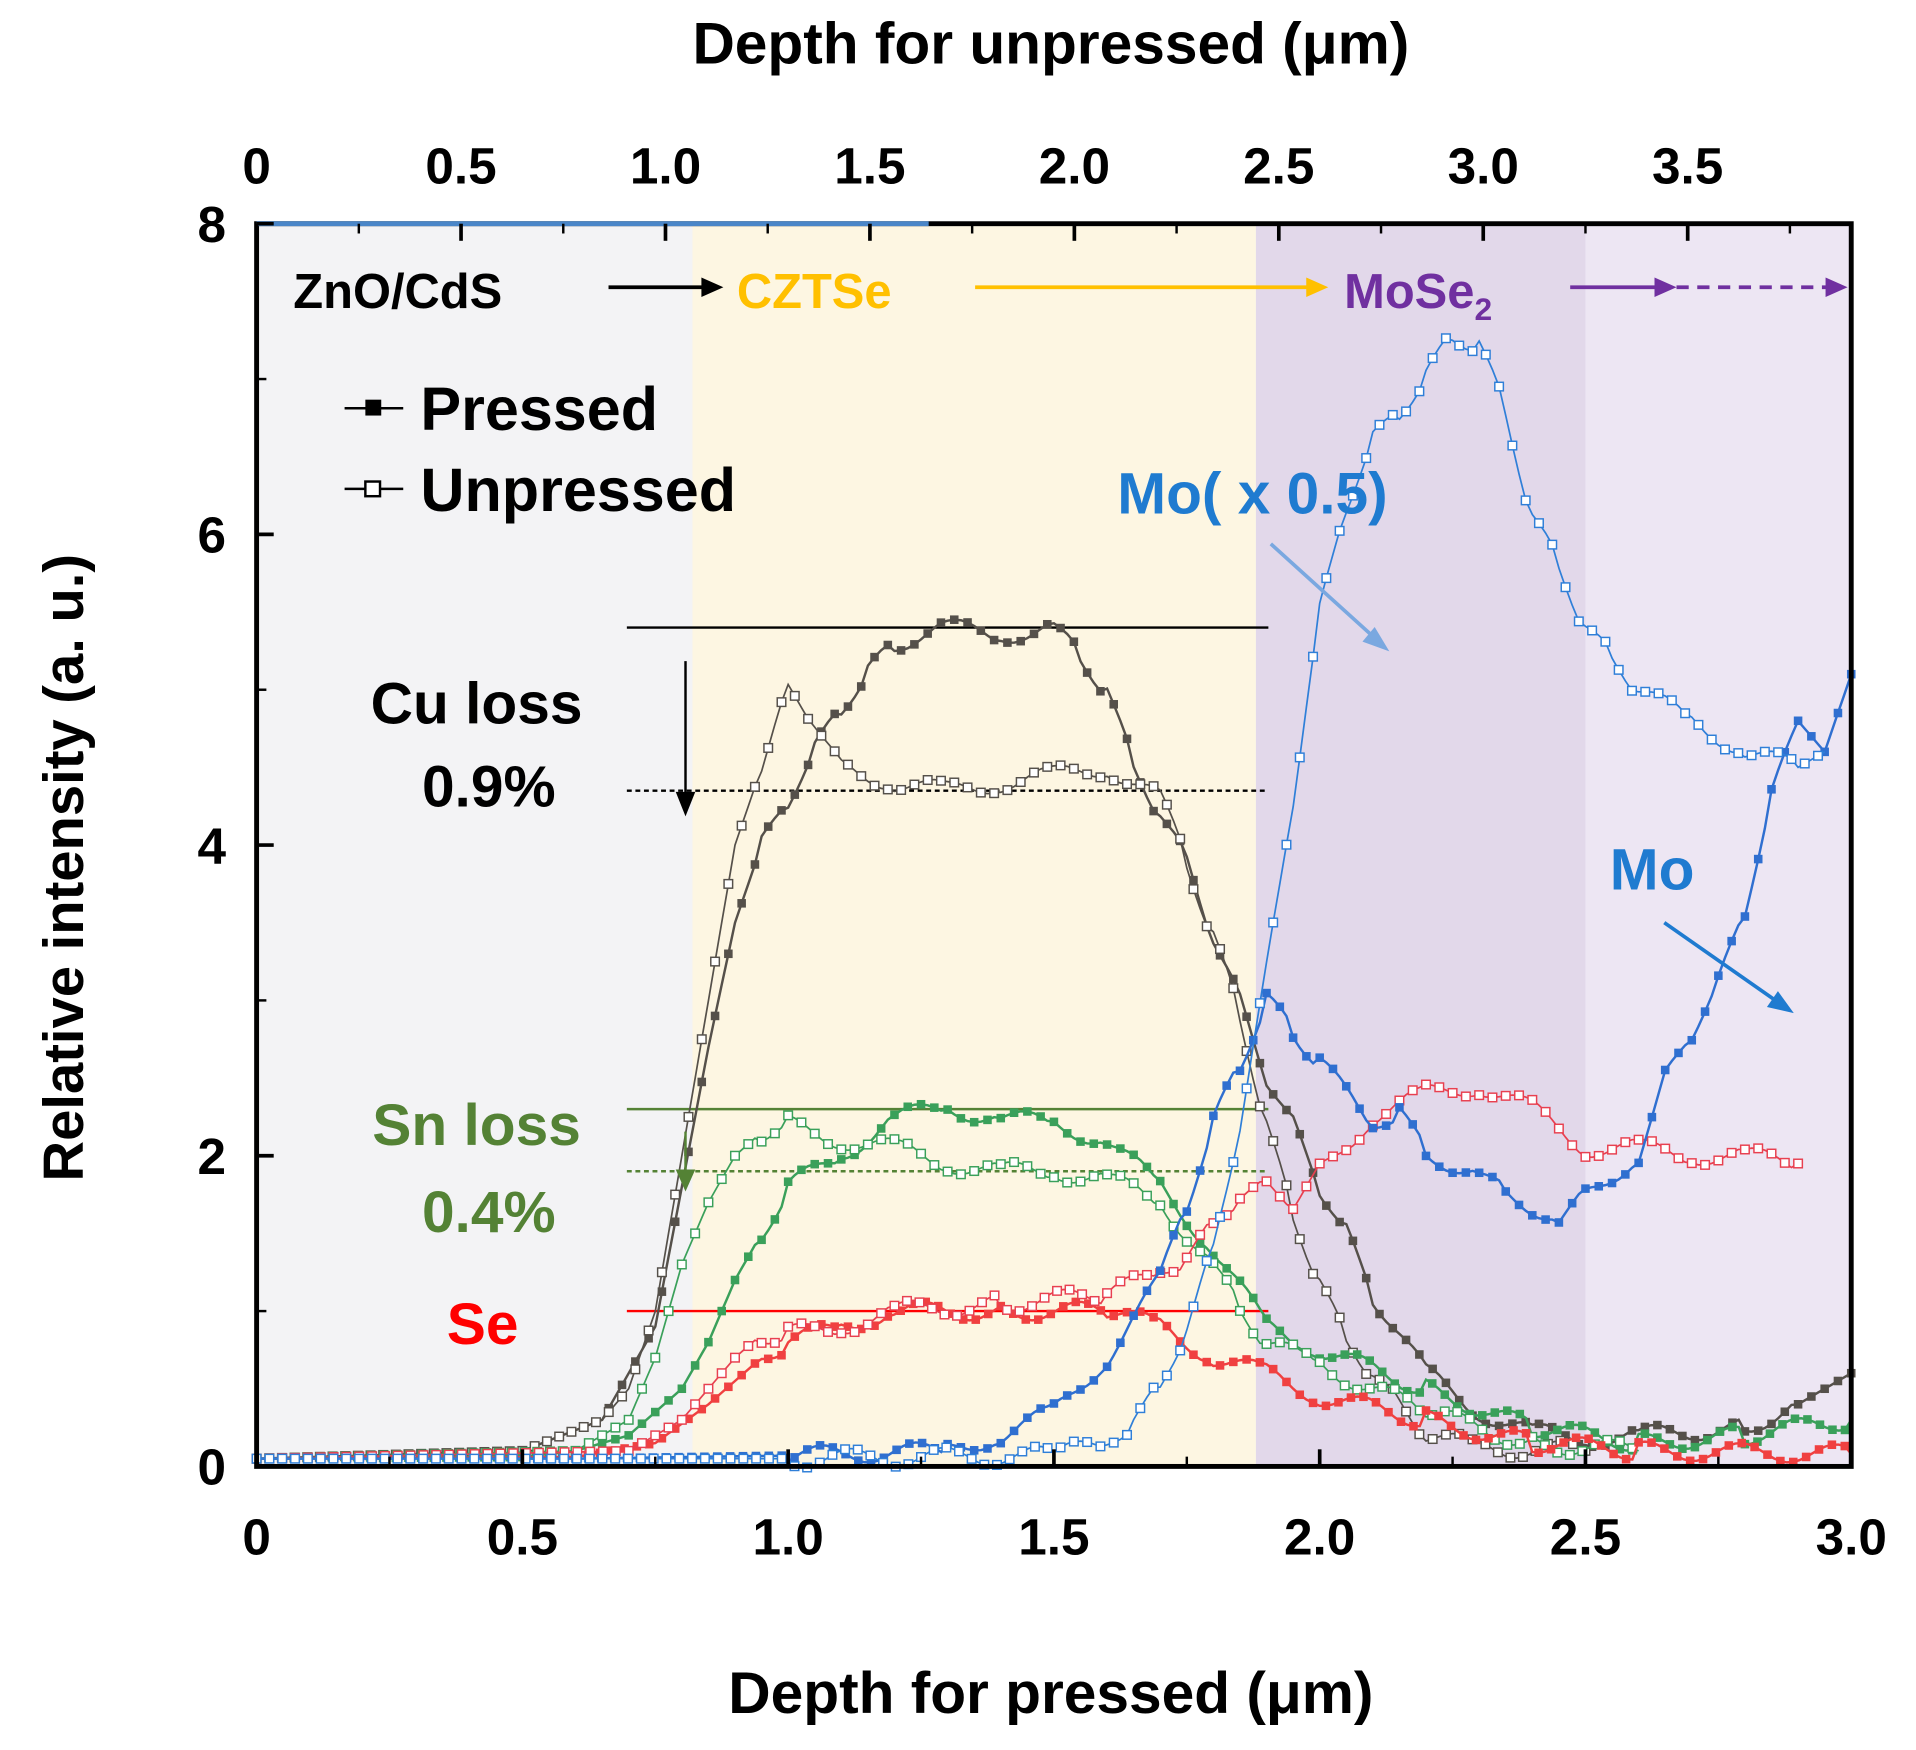 This screenshot has width=1916, height=1750. I want to click on se-label: Se, so click(483, 1324).